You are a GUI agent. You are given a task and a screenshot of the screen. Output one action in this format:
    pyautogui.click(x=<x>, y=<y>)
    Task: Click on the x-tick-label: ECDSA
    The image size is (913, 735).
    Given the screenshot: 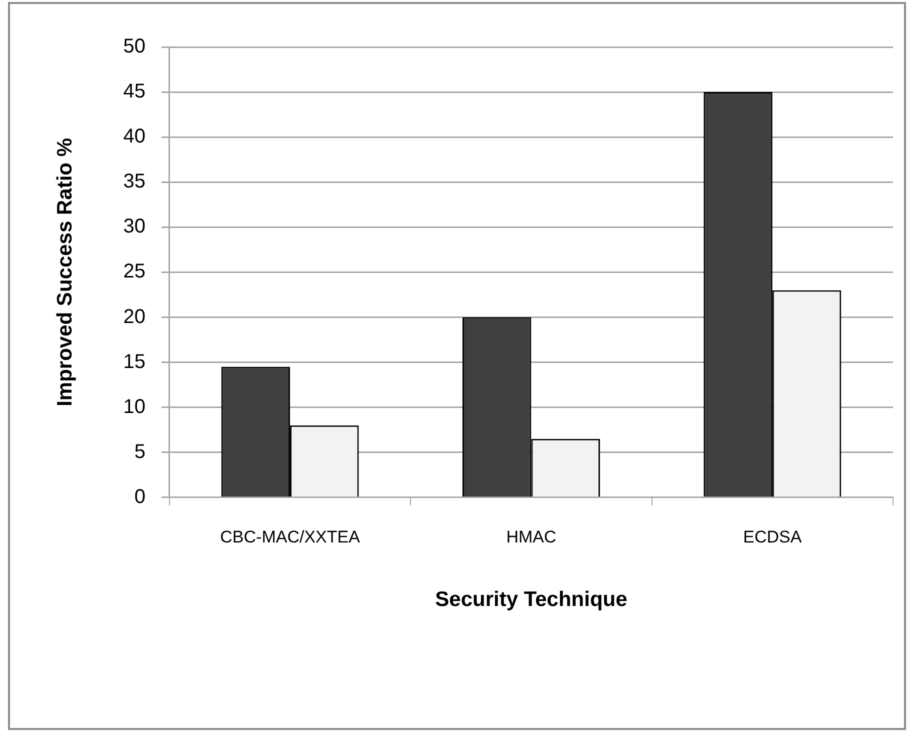 What is the action you would take?
    pyautogui.click(x=772, y=536)
    